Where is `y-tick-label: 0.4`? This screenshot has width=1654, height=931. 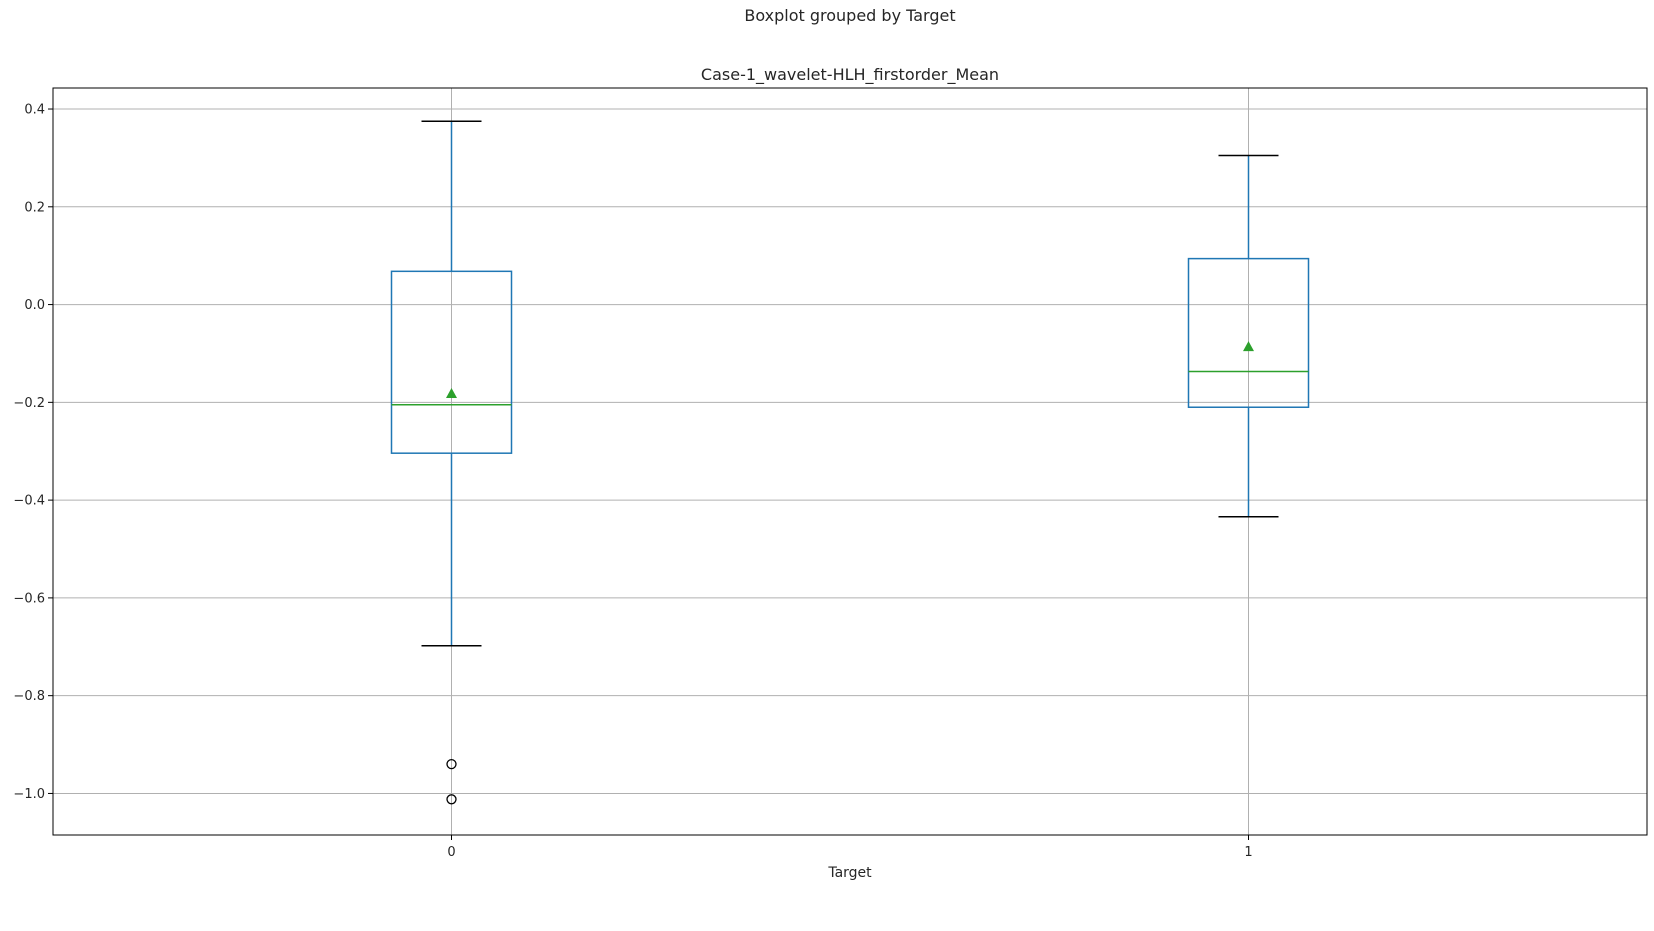 y-tick-label: 0.4 is located at coordinates (34, 110).